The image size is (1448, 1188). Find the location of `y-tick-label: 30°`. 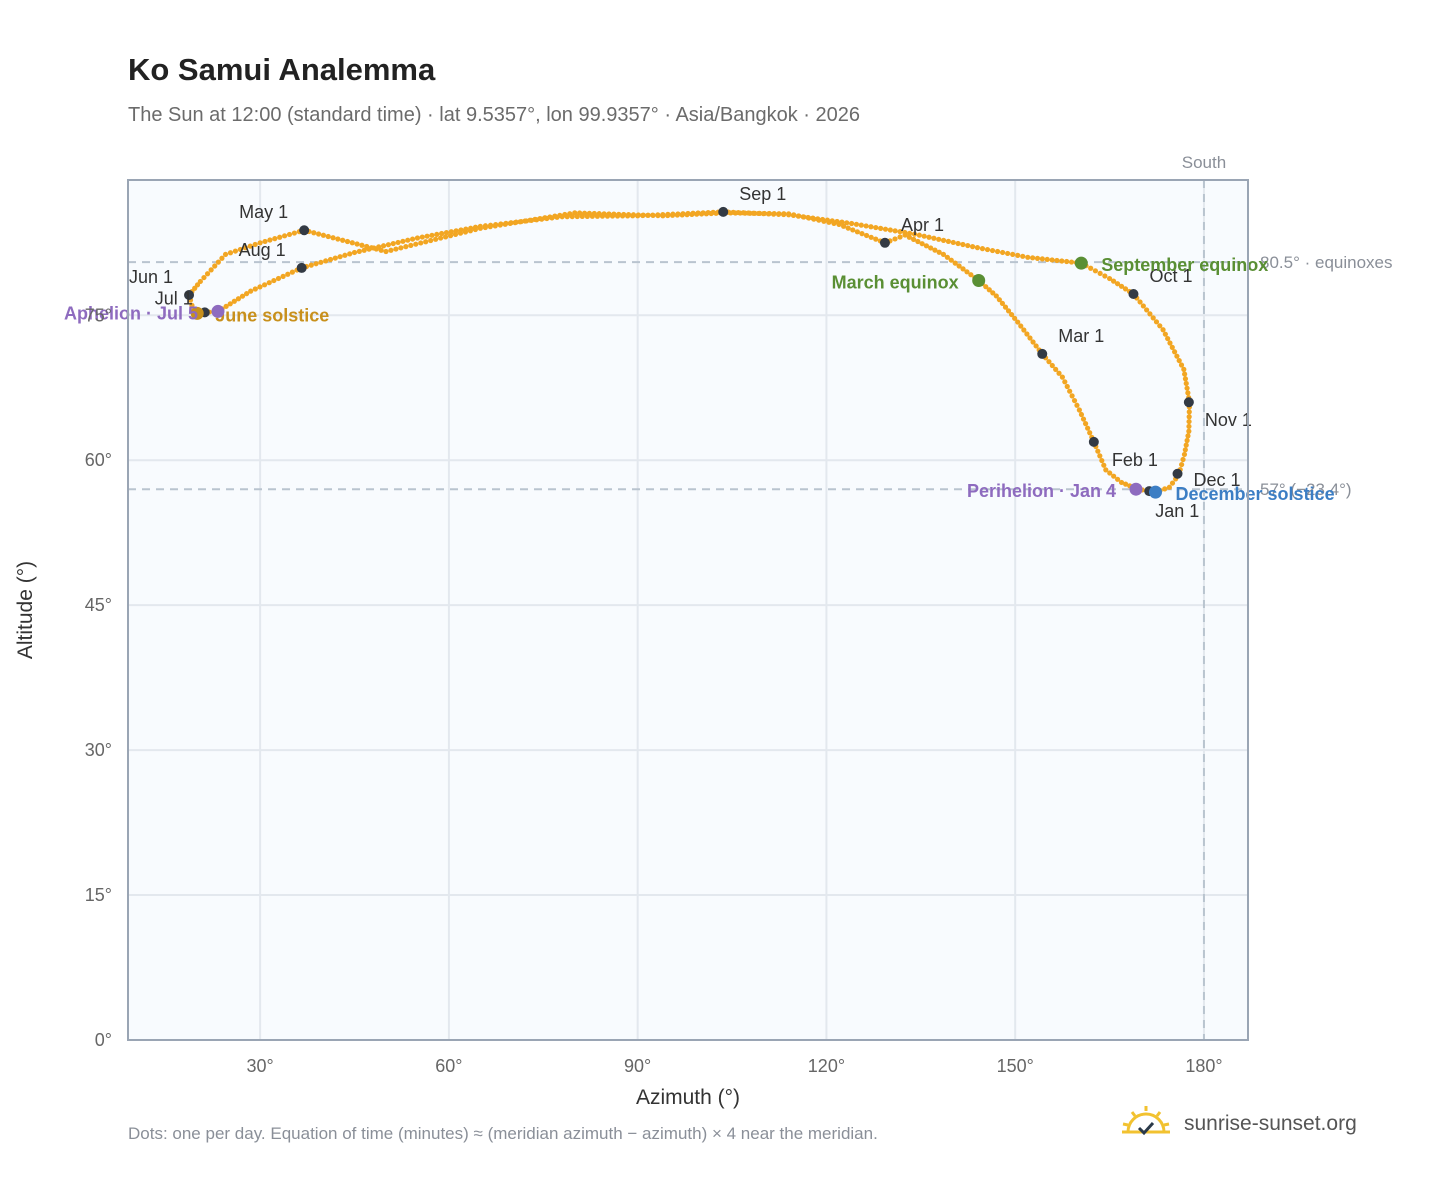

y-tick-label: 30° is located at coordinates (98, 750).